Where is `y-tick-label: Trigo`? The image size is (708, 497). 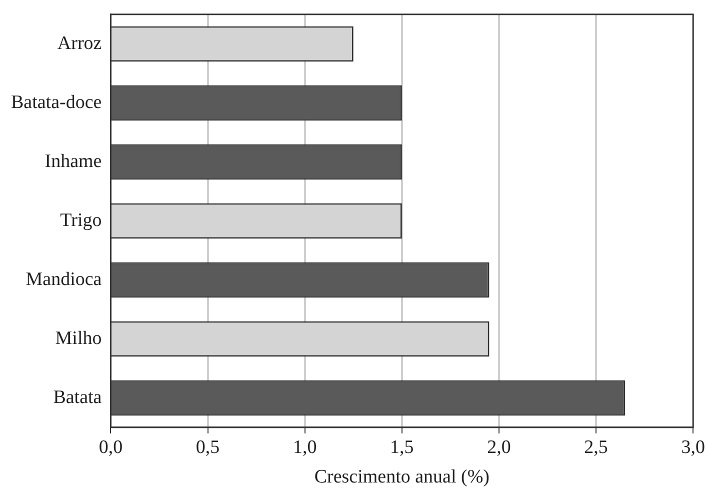
y-tick-label: Trigo is located at coordinates (81, 220).